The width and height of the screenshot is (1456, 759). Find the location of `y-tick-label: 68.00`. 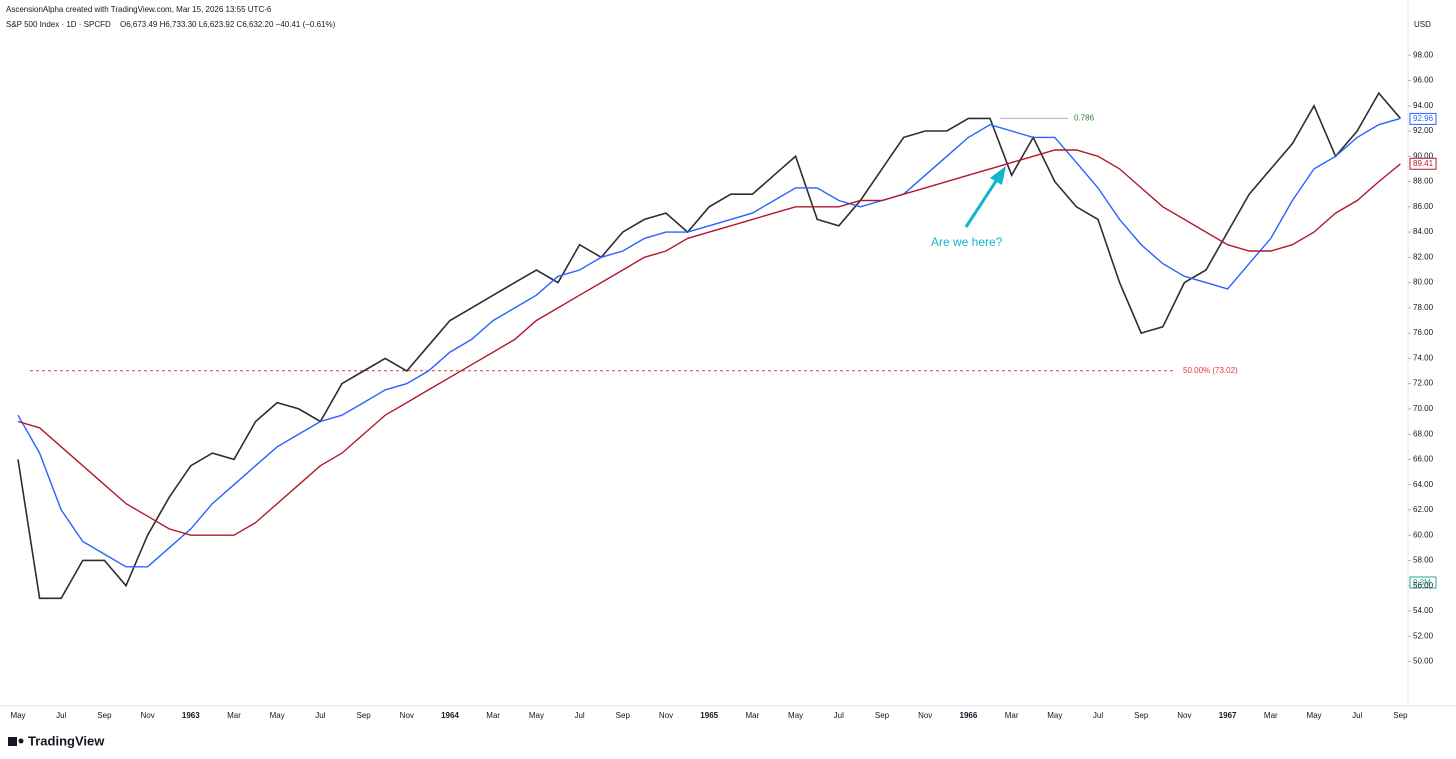

y-tick-label: 68.00 is located at coordinates (1423, 433).